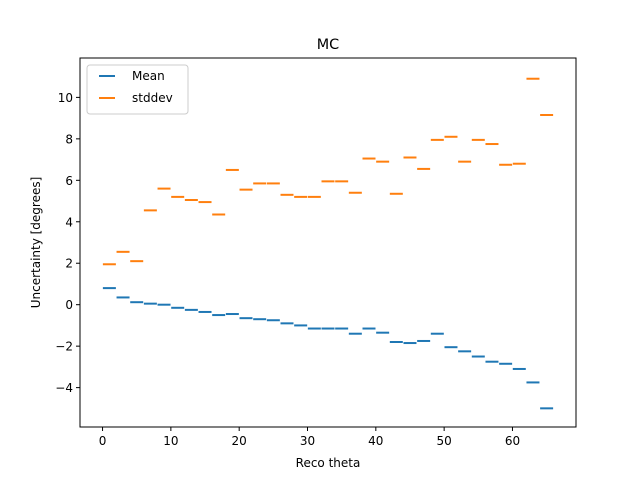 This screenshot has width=640, height=480. I want to click on x-tick-label: 10, so click(170, 441).